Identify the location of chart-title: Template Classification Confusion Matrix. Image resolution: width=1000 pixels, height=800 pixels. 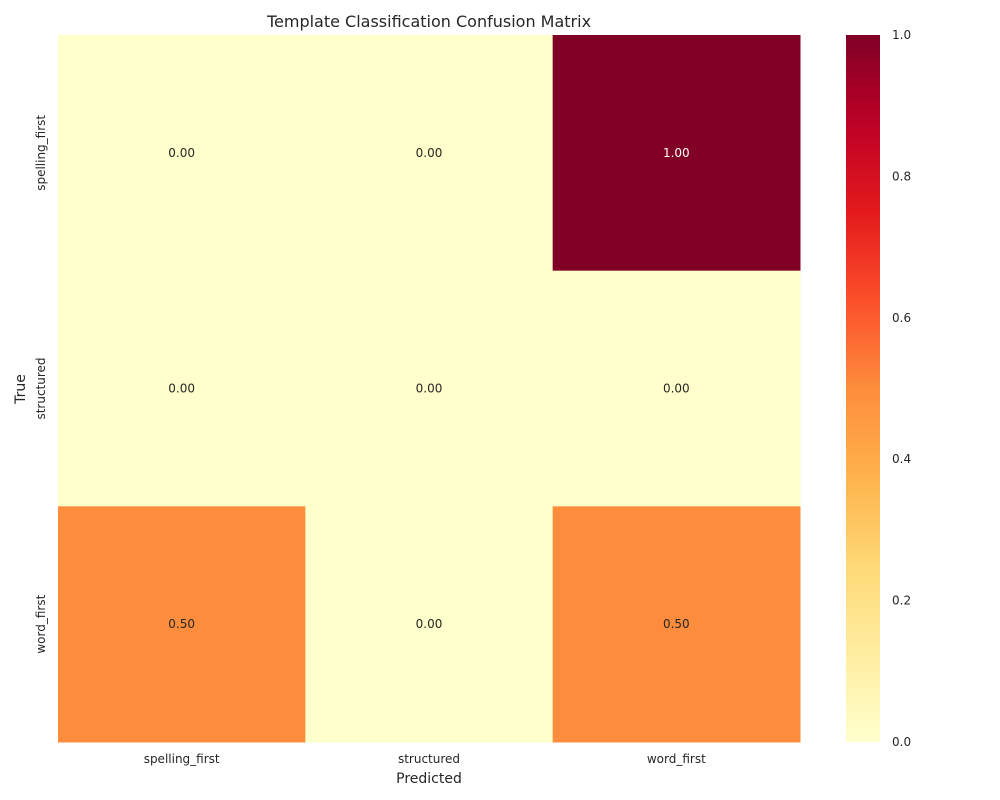
(428, 21).